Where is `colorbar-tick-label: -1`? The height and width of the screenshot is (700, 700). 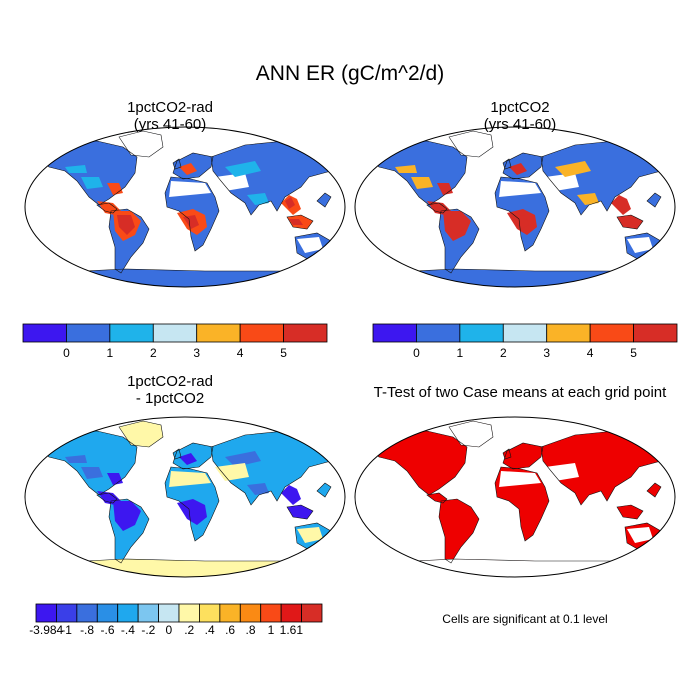
colorbar-tick-label: -1 is located at coordinates (66, 630).